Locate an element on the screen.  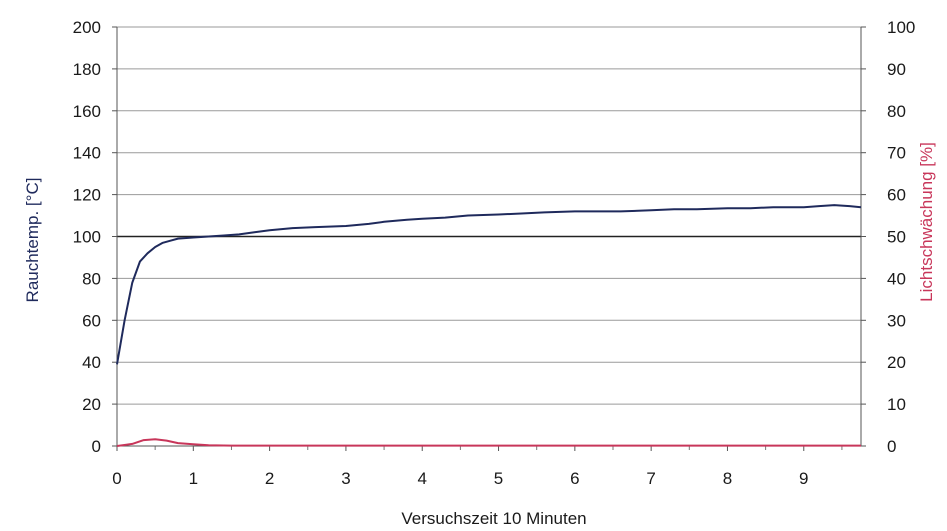
y-axis-title: Rauchtemp. [°C] is located at coordinates (32, 240).